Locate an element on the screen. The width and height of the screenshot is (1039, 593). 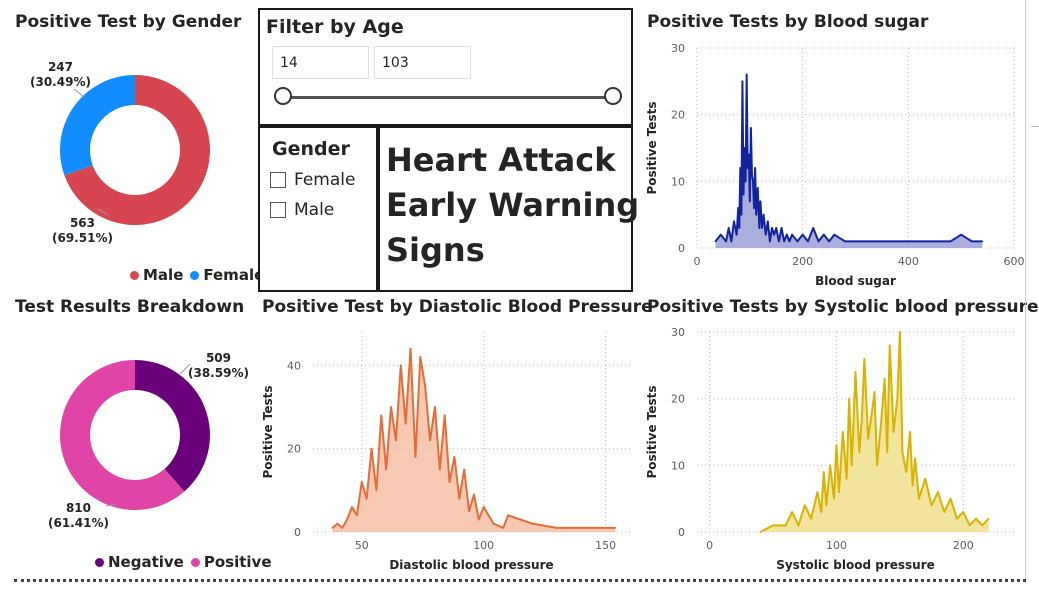
blood-sugar-y-axis-title: Positive Tests is located at coordinates (652, 147).